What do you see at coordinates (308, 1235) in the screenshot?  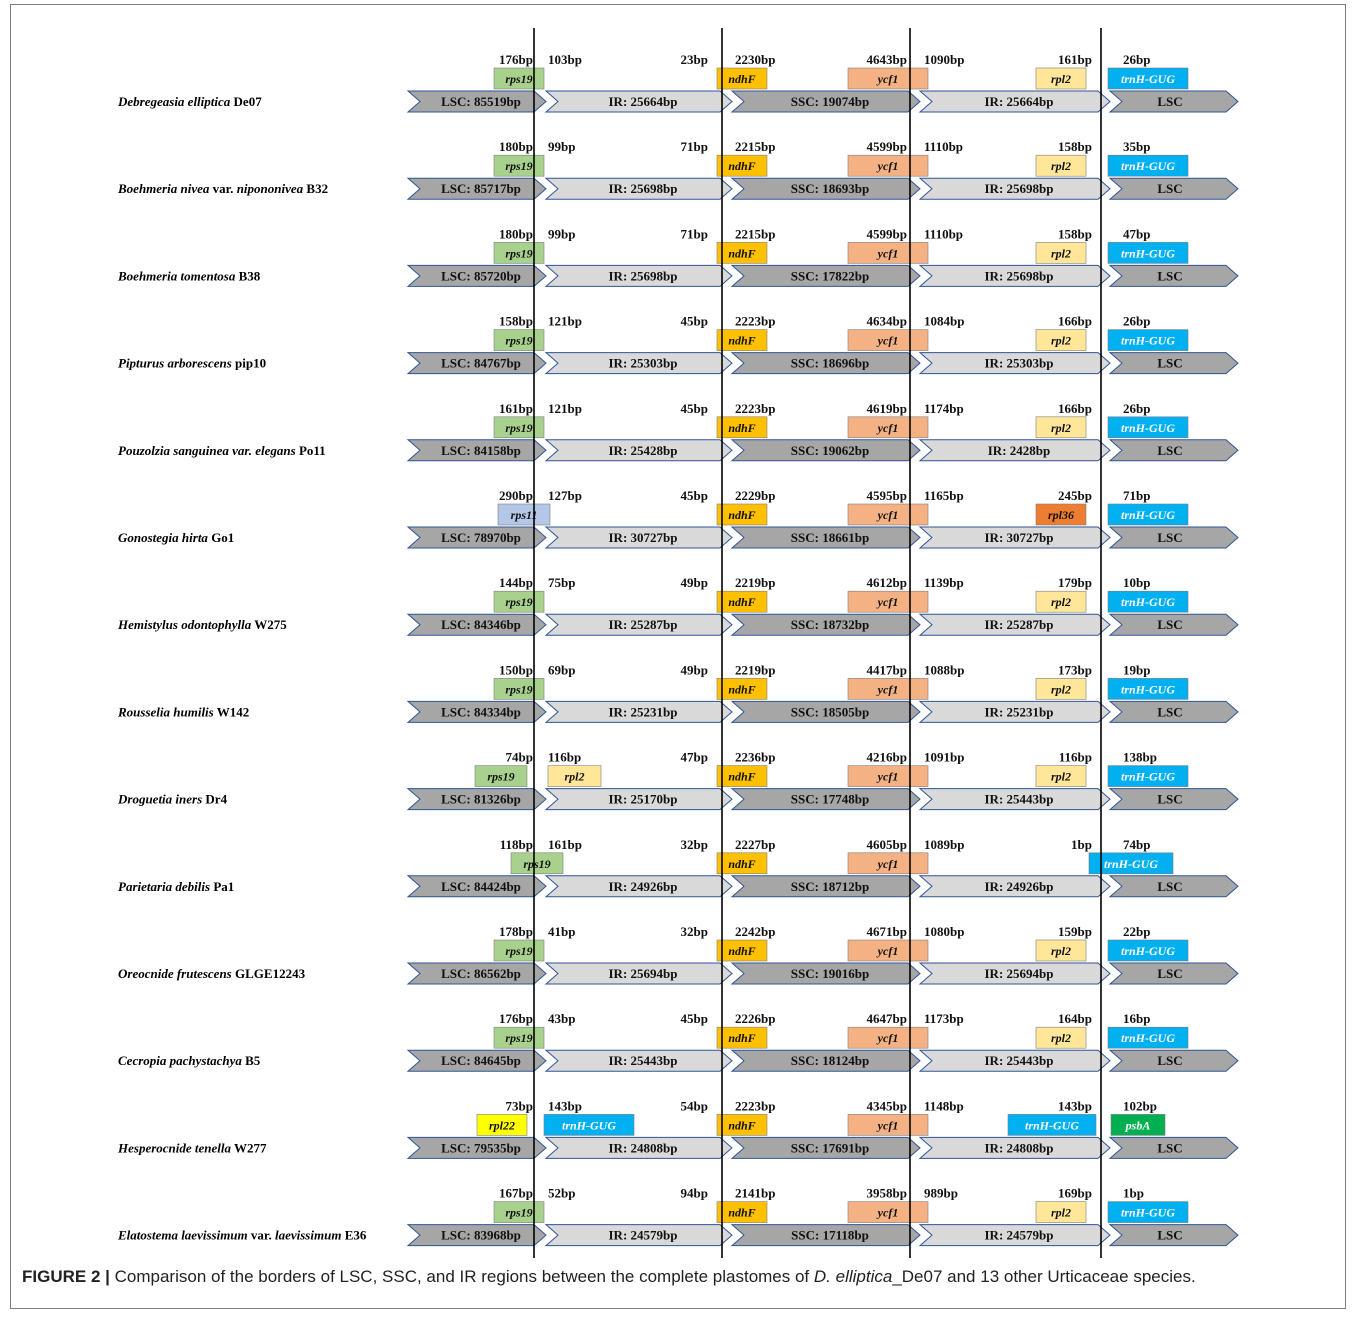 I see `species-name-italic-2: laevissimum` at bounding box center [308, 1235].